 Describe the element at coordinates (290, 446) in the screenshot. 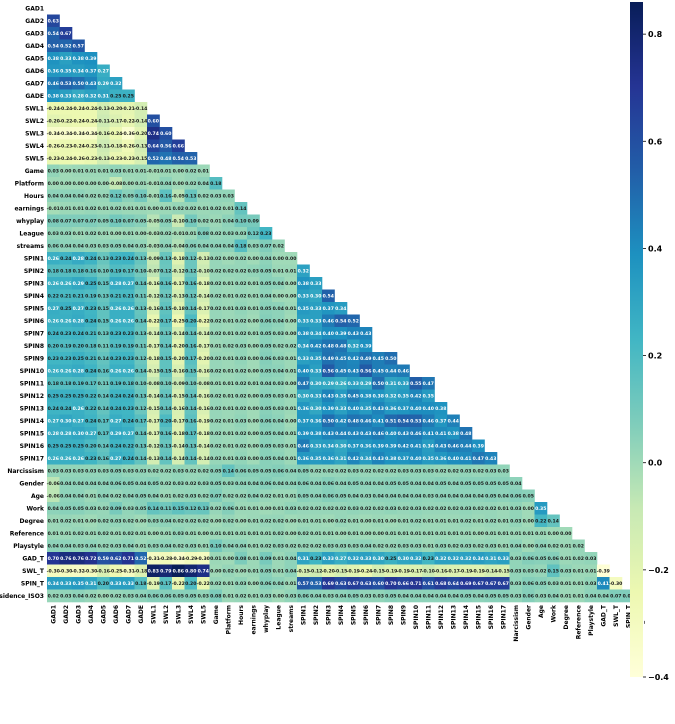

I see `cell-label-spin16-streams: 0.01` at that location.